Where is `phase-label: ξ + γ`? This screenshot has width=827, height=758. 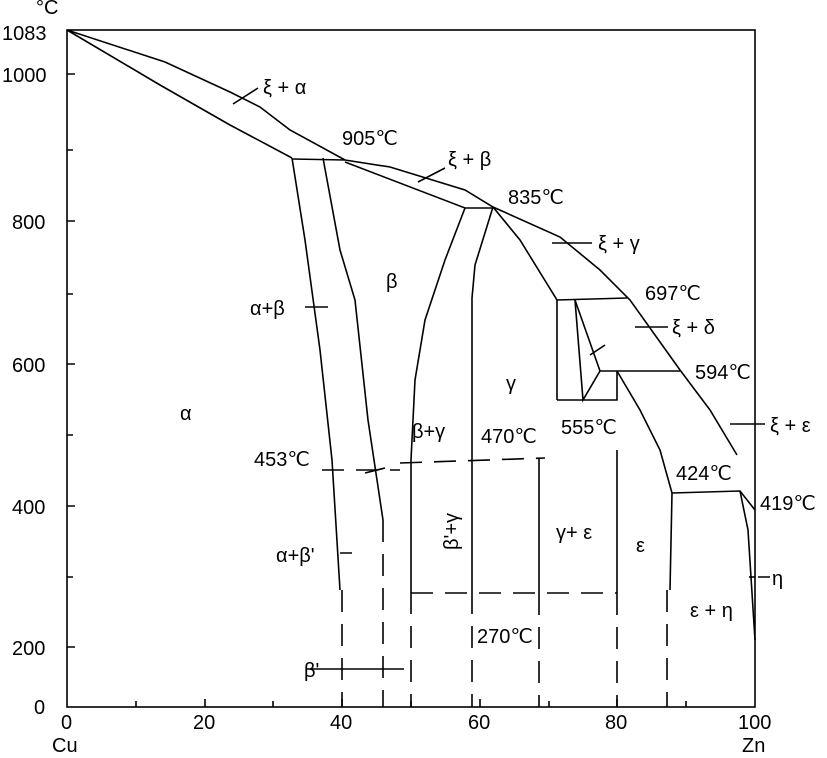 phase-label: ξ + γ is located at coordinates (619, 244).